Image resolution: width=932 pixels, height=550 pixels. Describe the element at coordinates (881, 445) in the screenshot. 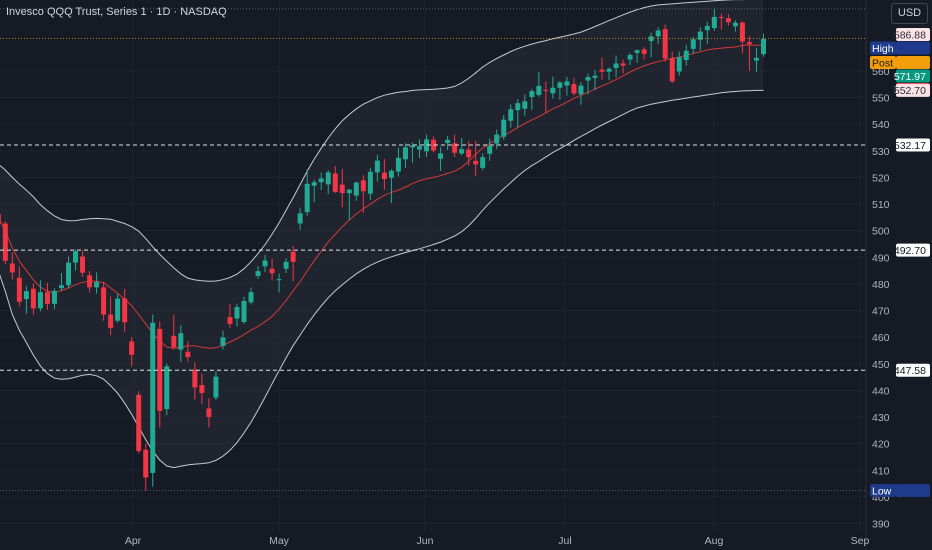

I see `y-tick-label: 420` at that location.